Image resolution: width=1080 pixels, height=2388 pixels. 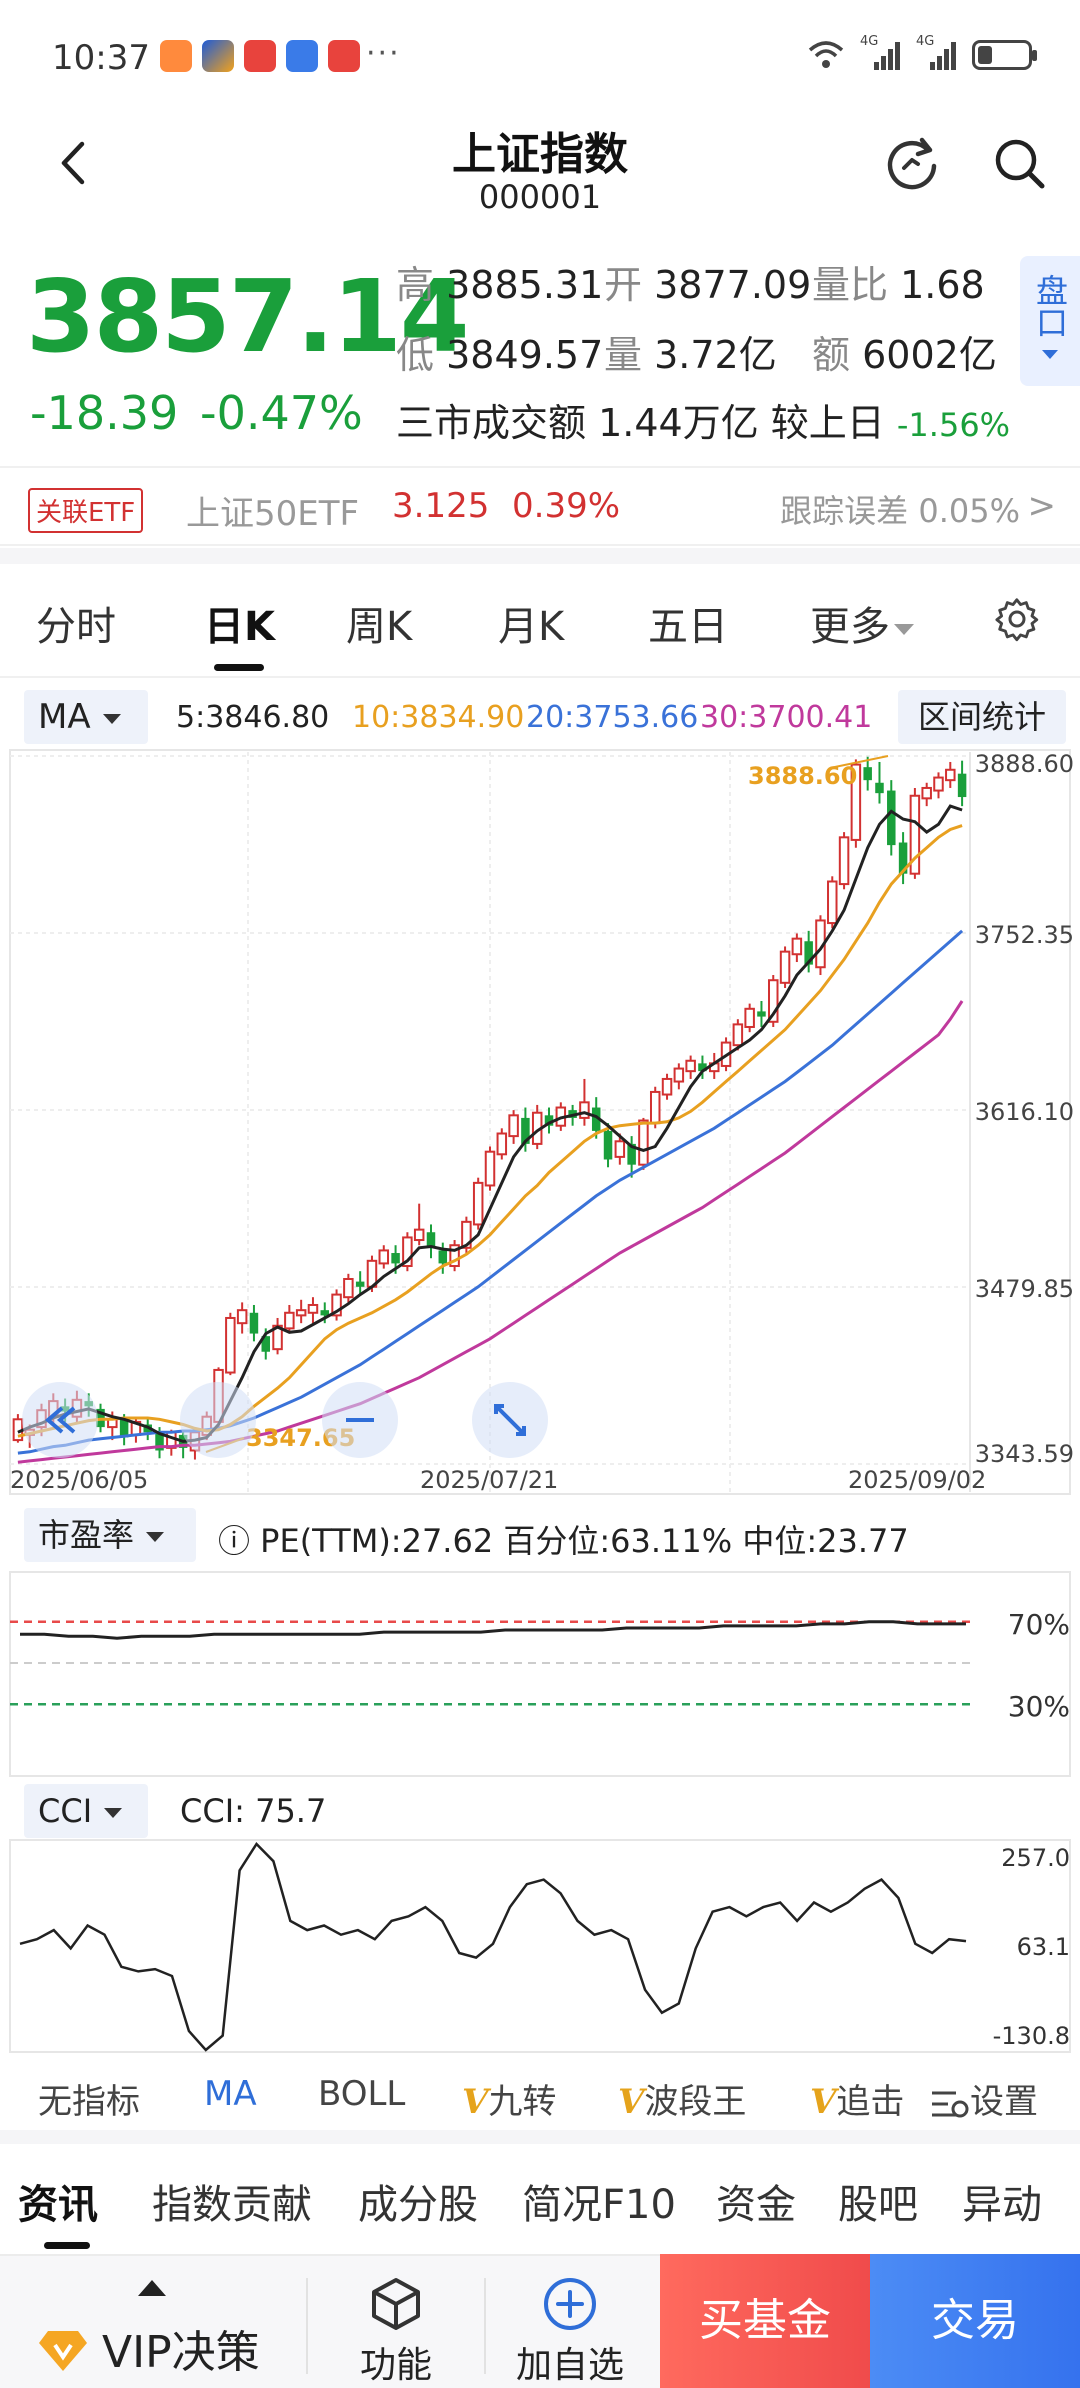 What do you see at coordinates (58, 2205) in the screenshot?
I see `tab-news: 资讯` at bounding box center [58, 2205].